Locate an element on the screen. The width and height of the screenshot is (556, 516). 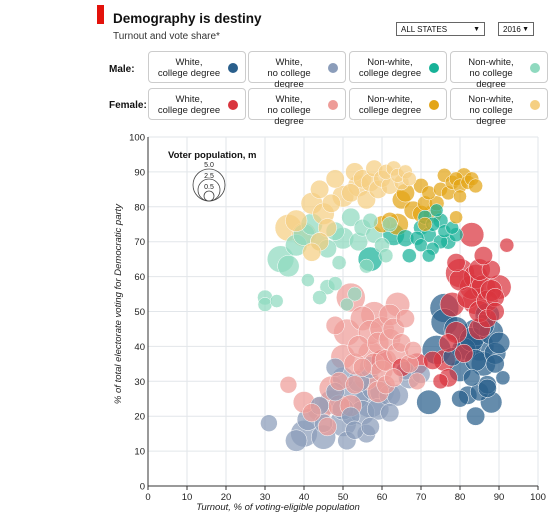
toggle-male-nonwhite-college: Non-white, college degree is located at coordinates (398, 67).